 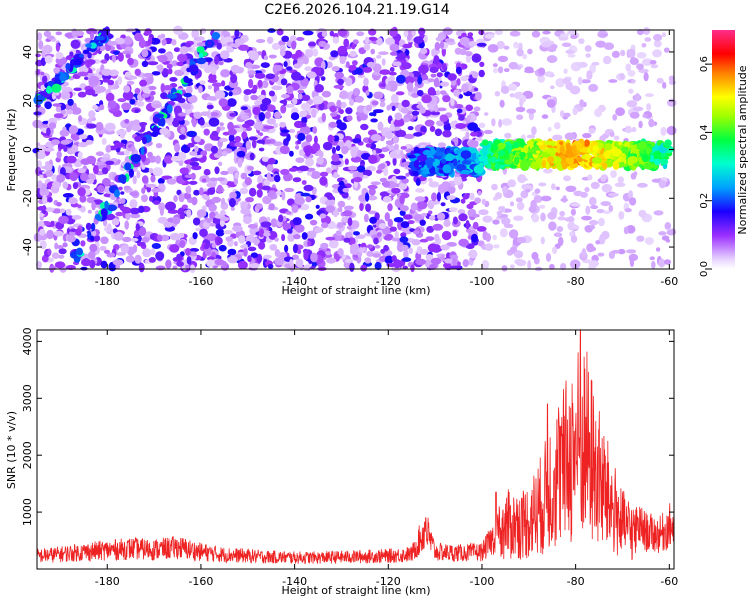 I want to click on colorbar-scale, so click(x=723, y=149).